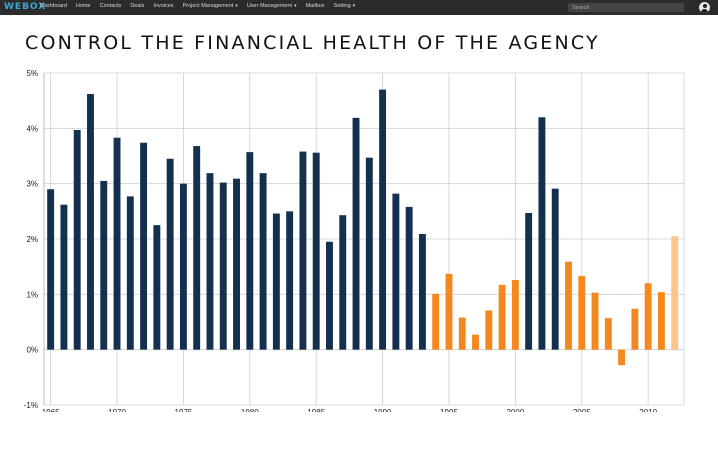  What do you see at coordinates (383, 410) in the screenshot?
I see `x-tick-label: 1990` at bounding box center [383, 410].